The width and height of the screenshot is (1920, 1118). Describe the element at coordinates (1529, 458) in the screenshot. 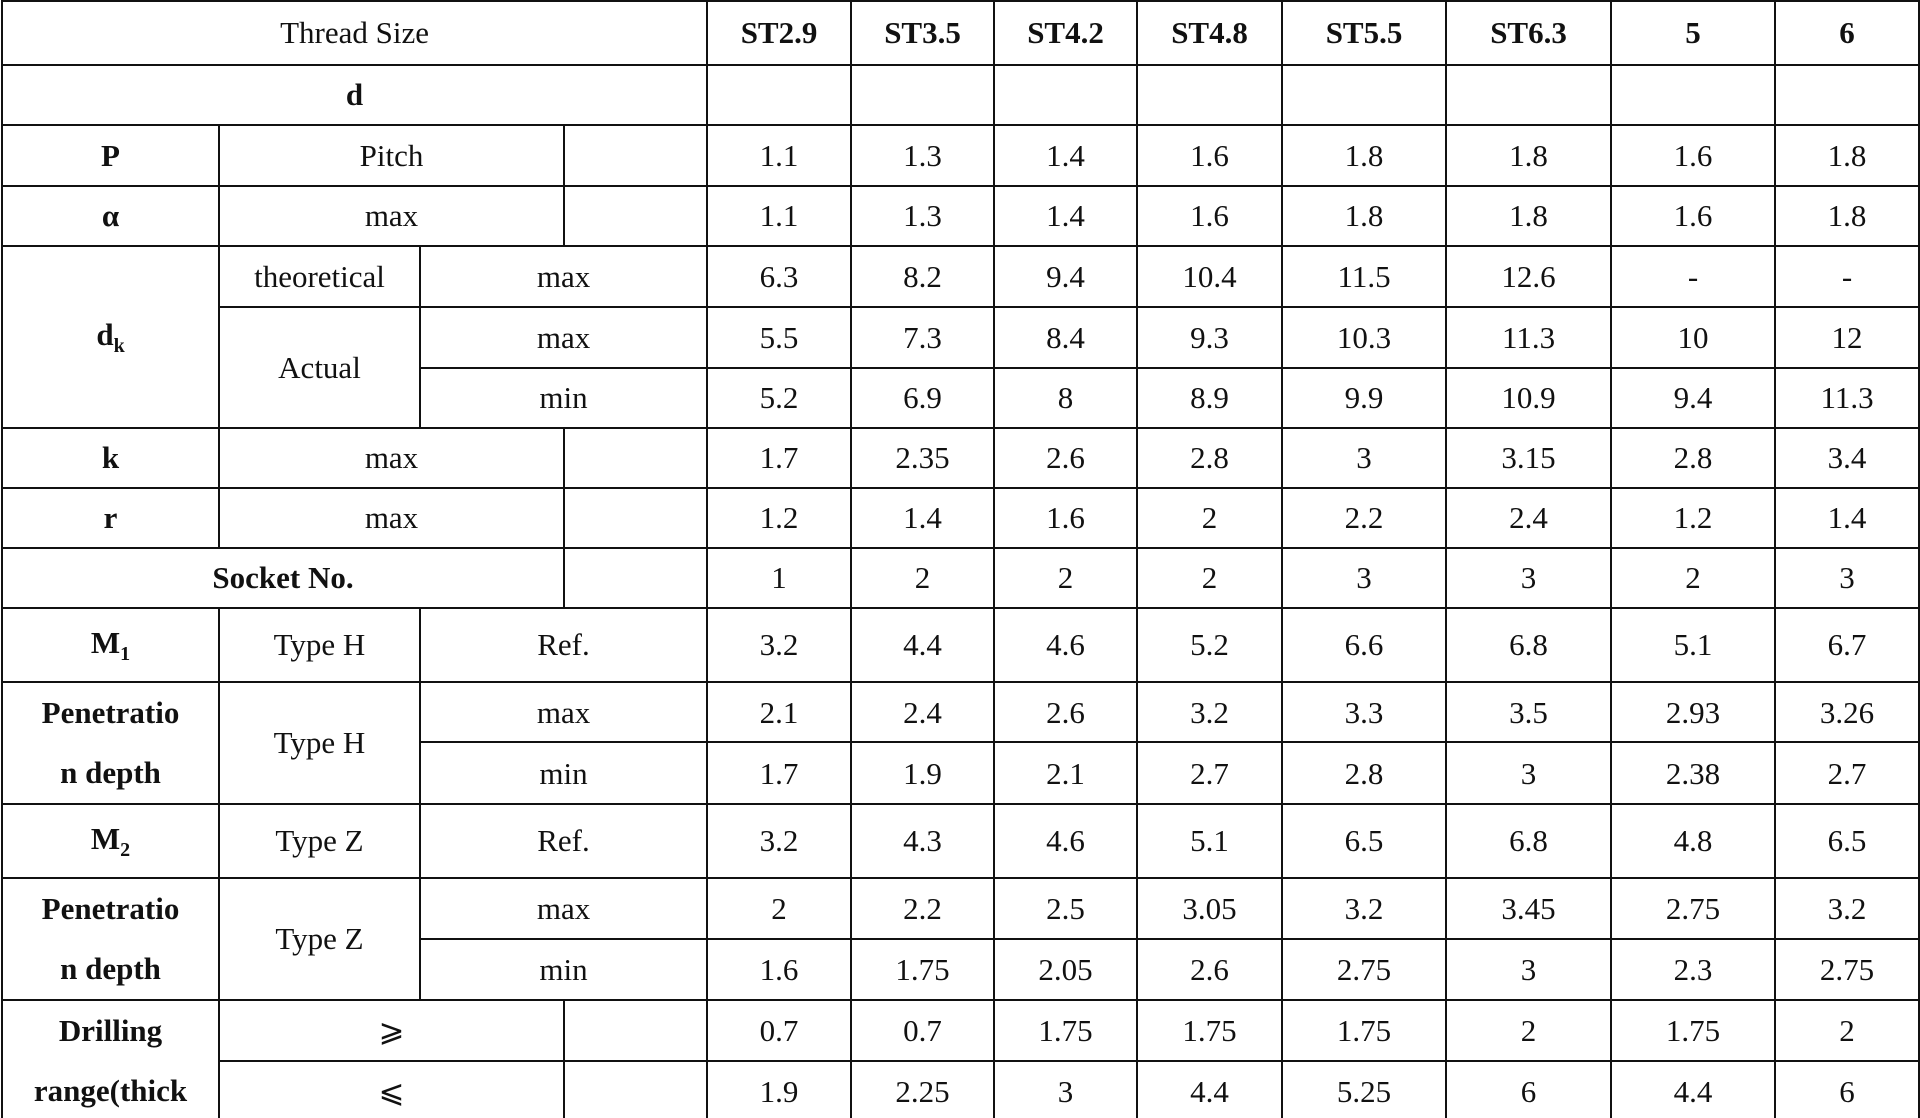

I see `value-cell: 3.15` at that location.